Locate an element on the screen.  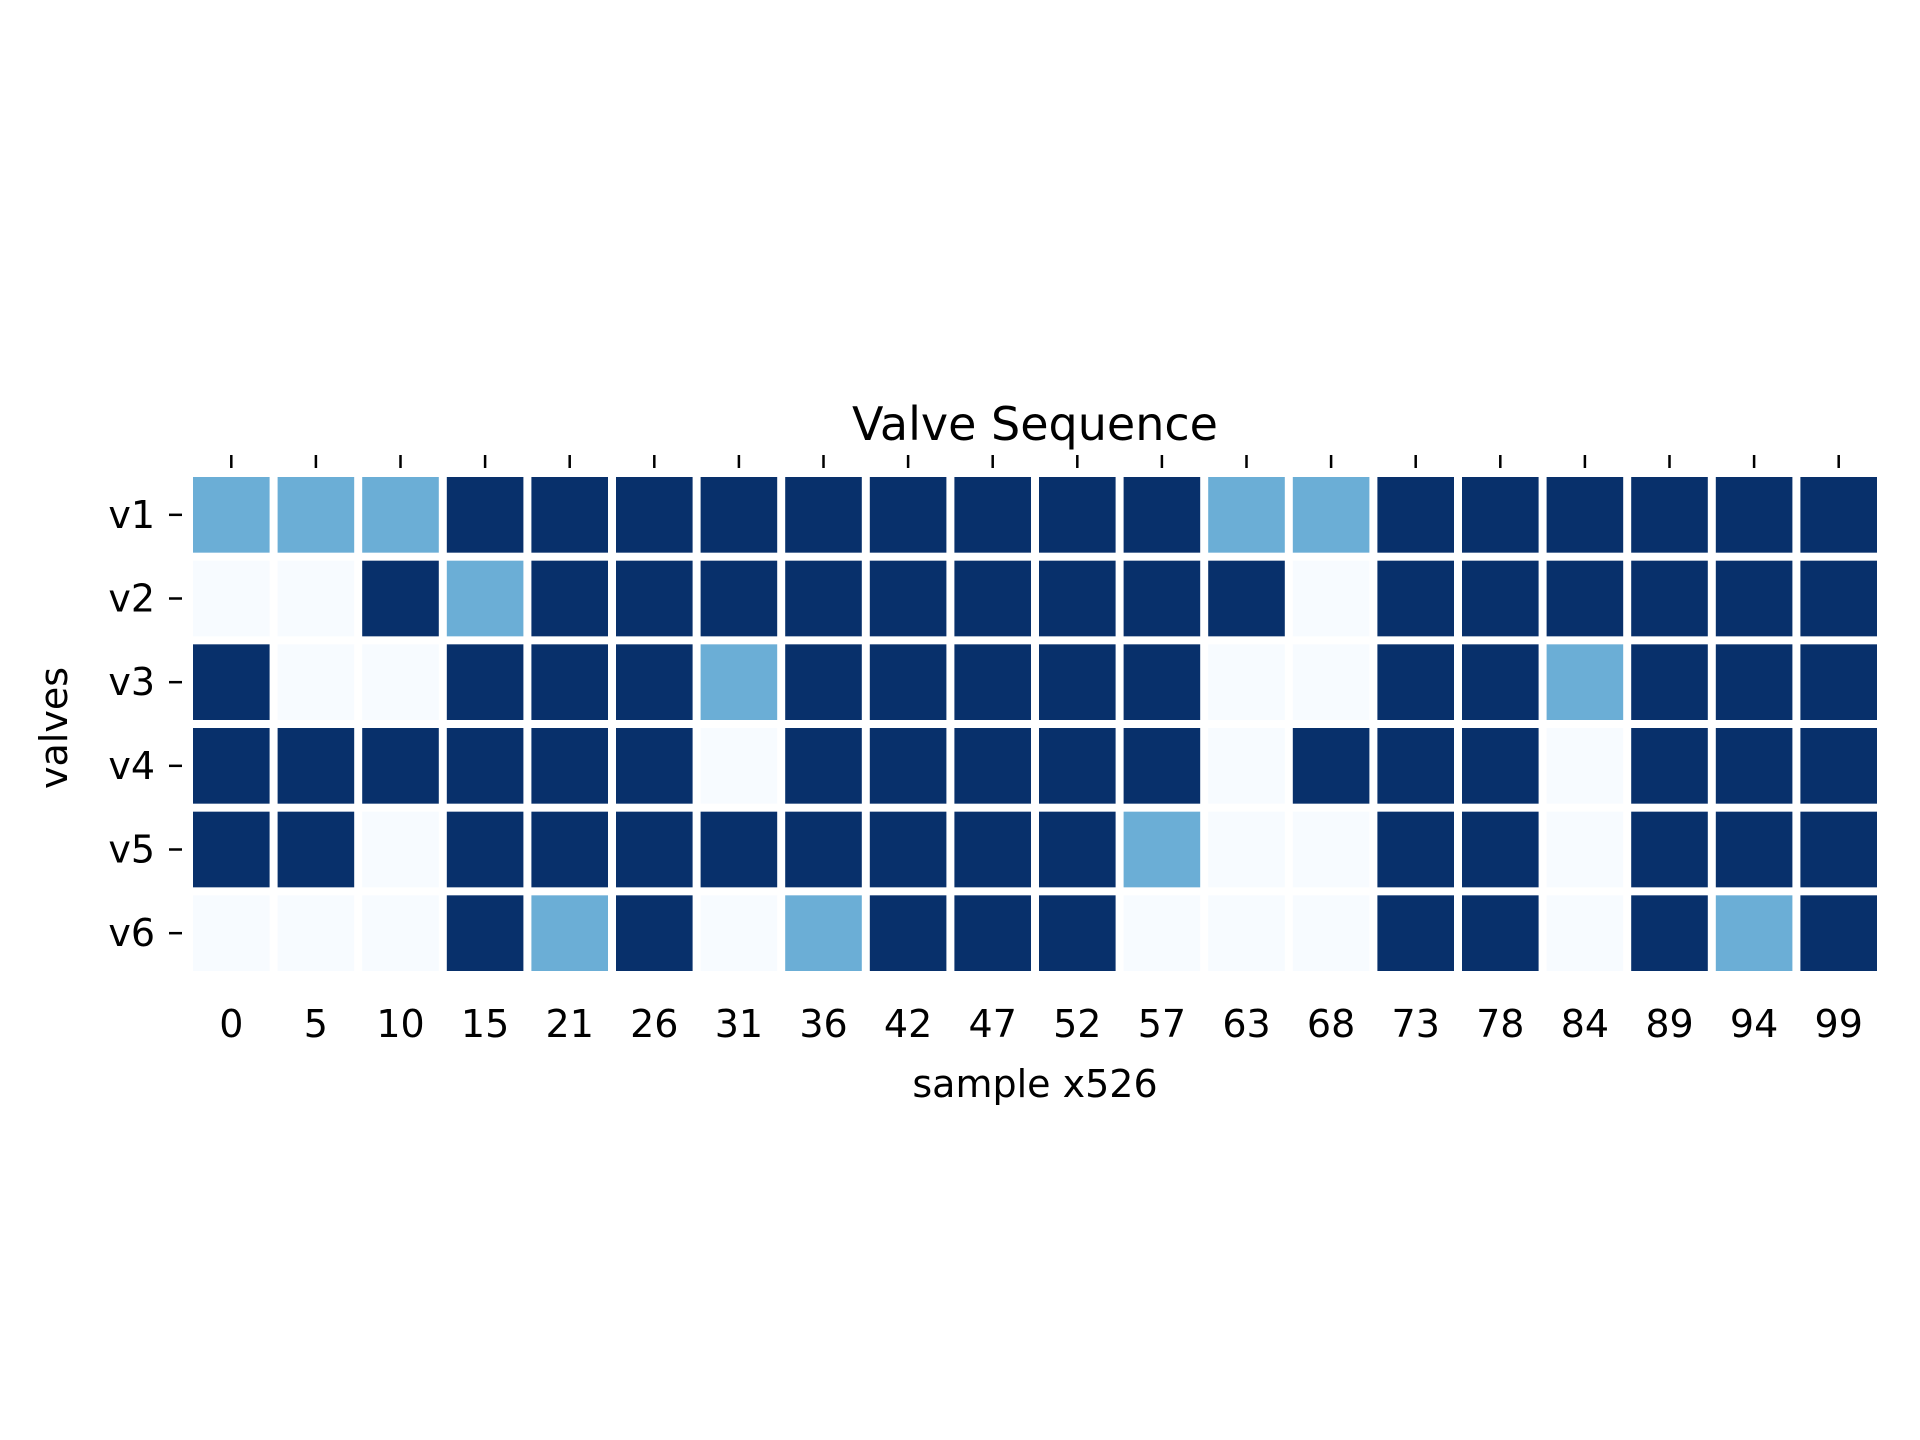
x-tick-label: 5 is located at coordinates (316, 1024).